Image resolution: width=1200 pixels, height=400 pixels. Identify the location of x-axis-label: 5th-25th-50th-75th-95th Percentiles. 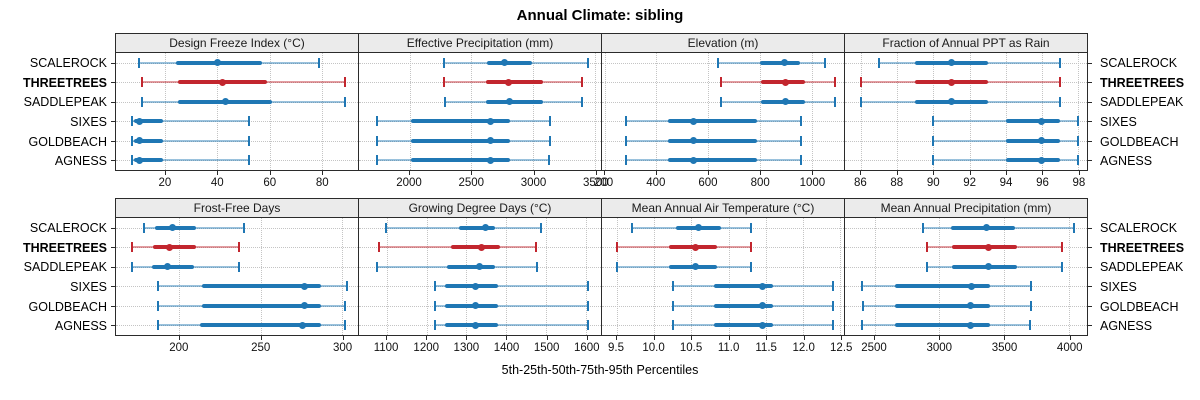
(600, 370).